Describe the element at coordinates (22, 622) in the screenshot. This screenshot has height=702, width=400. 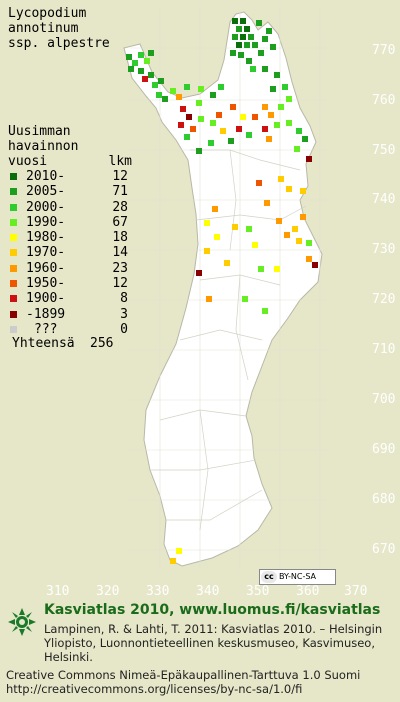
I see `kasviatlas-logo-icon` at that location.